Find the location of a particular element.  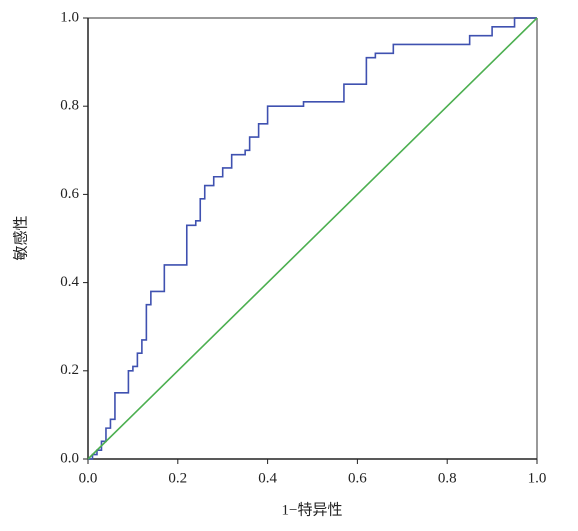

x-tick-label: 0.6 is located at coordinates (357, 478).